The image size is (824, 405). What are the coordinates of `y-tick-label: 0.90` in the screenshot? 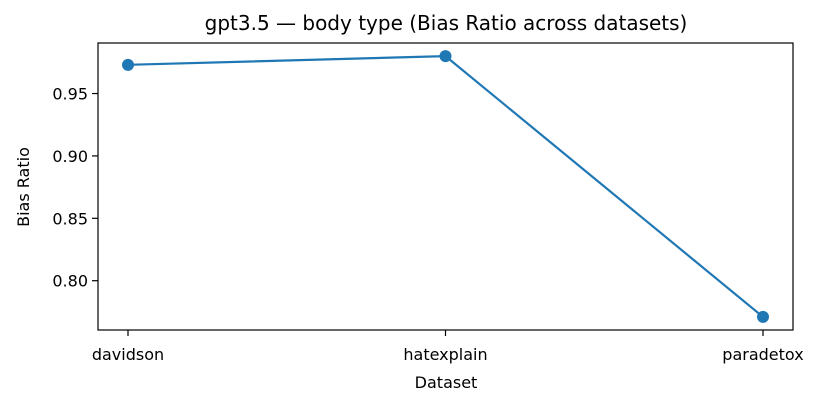 It's located at (70, 156).